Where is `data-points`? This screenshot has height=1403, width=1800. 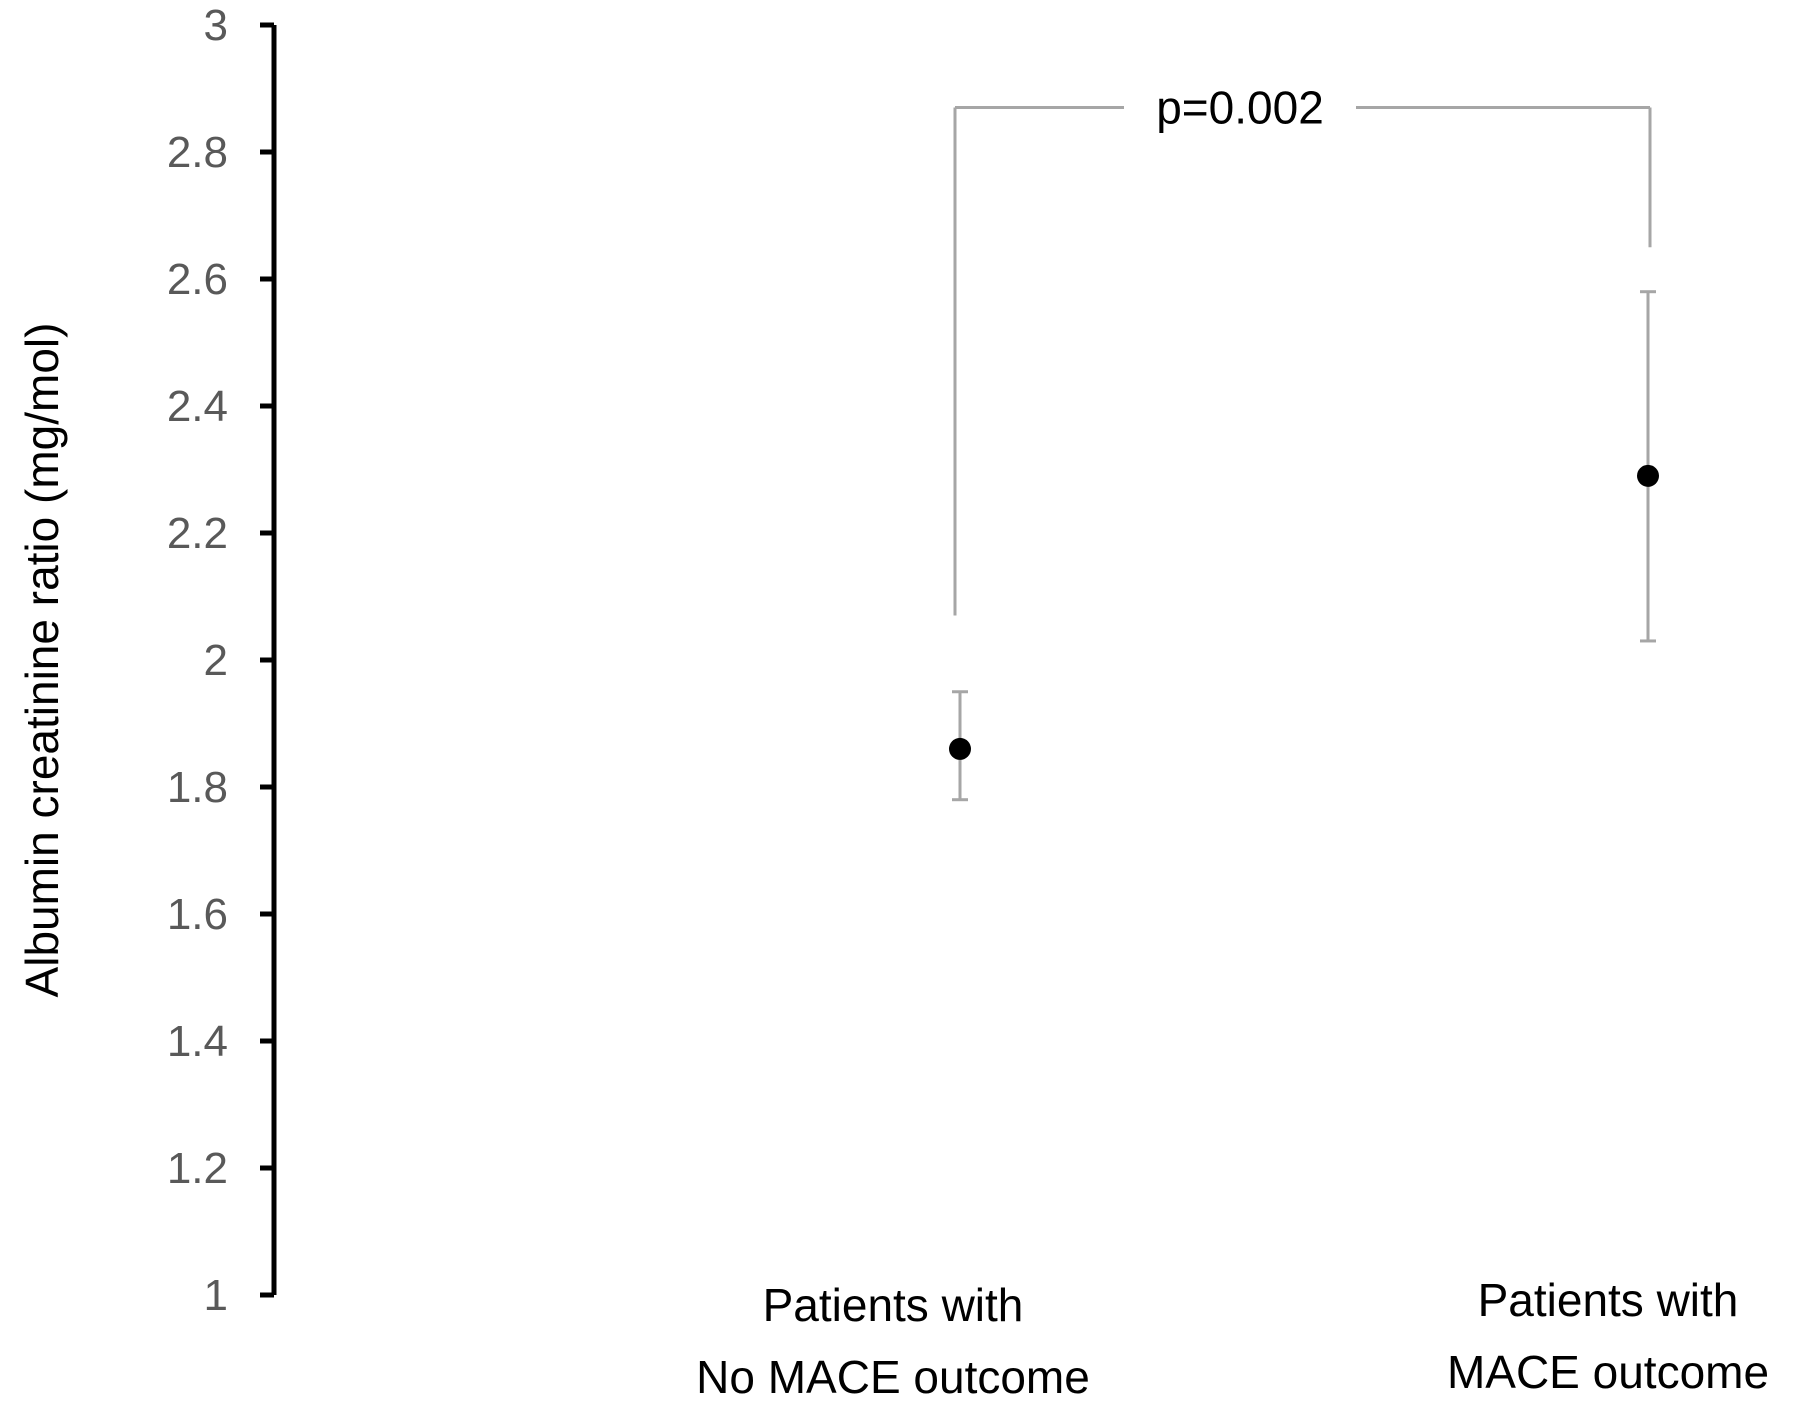 data-points is located at coordinates (1304, 612).